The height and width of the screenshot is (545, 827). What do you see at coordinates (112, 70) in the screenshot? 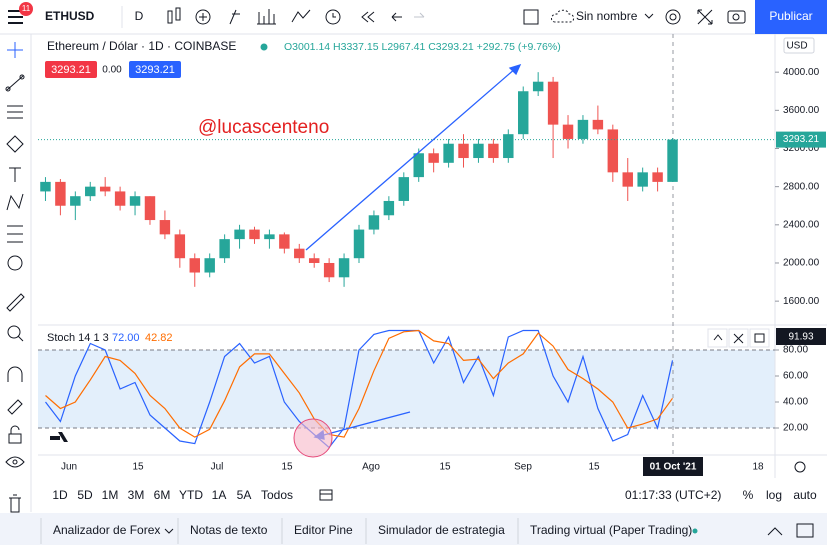
I see `spread: 0.00` at bounding box center [112, 70].